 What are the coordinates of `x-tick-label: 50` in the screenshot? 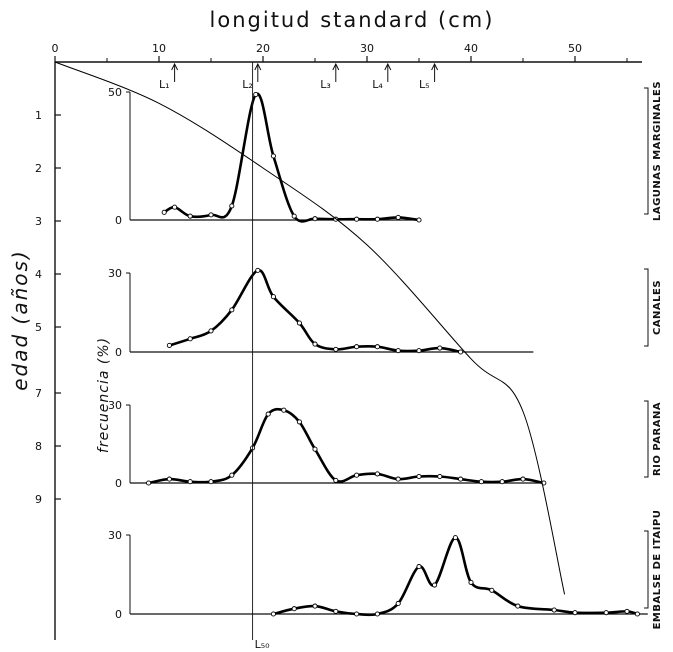 It's located at (575, 48).